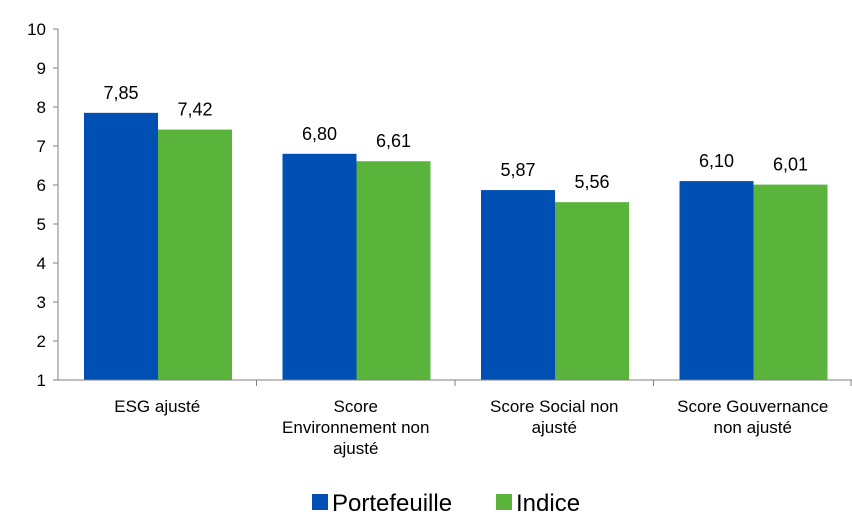  Describe the element at coordinates (320, 502) in the screenshot. I see `legend-swatch-portefeuille` at that location.